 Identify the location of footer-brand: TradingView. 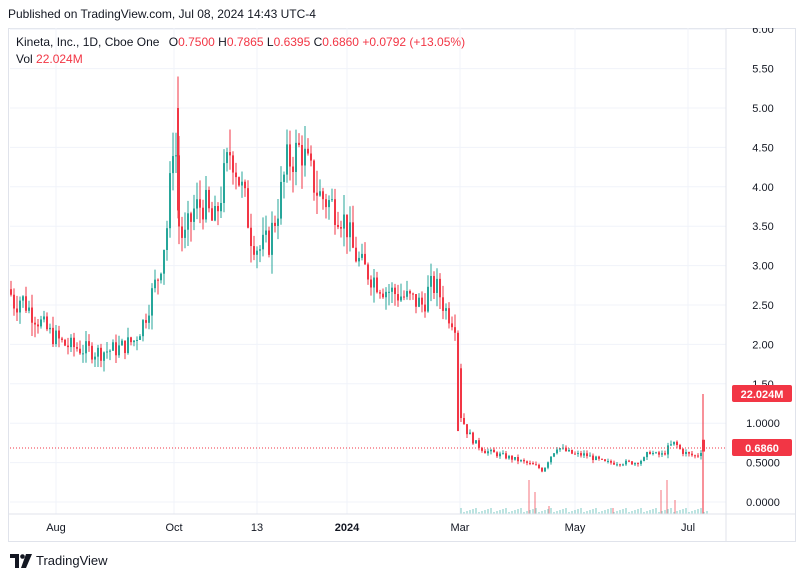
(59, 561).